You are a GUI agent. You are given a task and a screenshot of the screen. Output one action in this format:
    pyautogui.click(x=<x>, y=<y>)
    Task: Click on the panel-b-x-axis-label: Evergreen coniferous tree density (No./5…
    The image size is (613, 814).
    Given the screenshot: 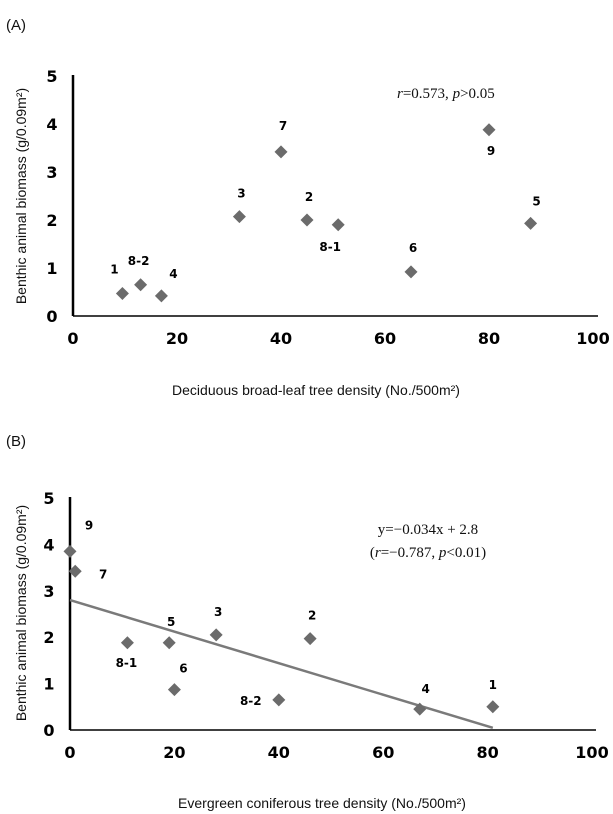 What is the action you would take?
    pyautogui.click(x=322, y=803)
    